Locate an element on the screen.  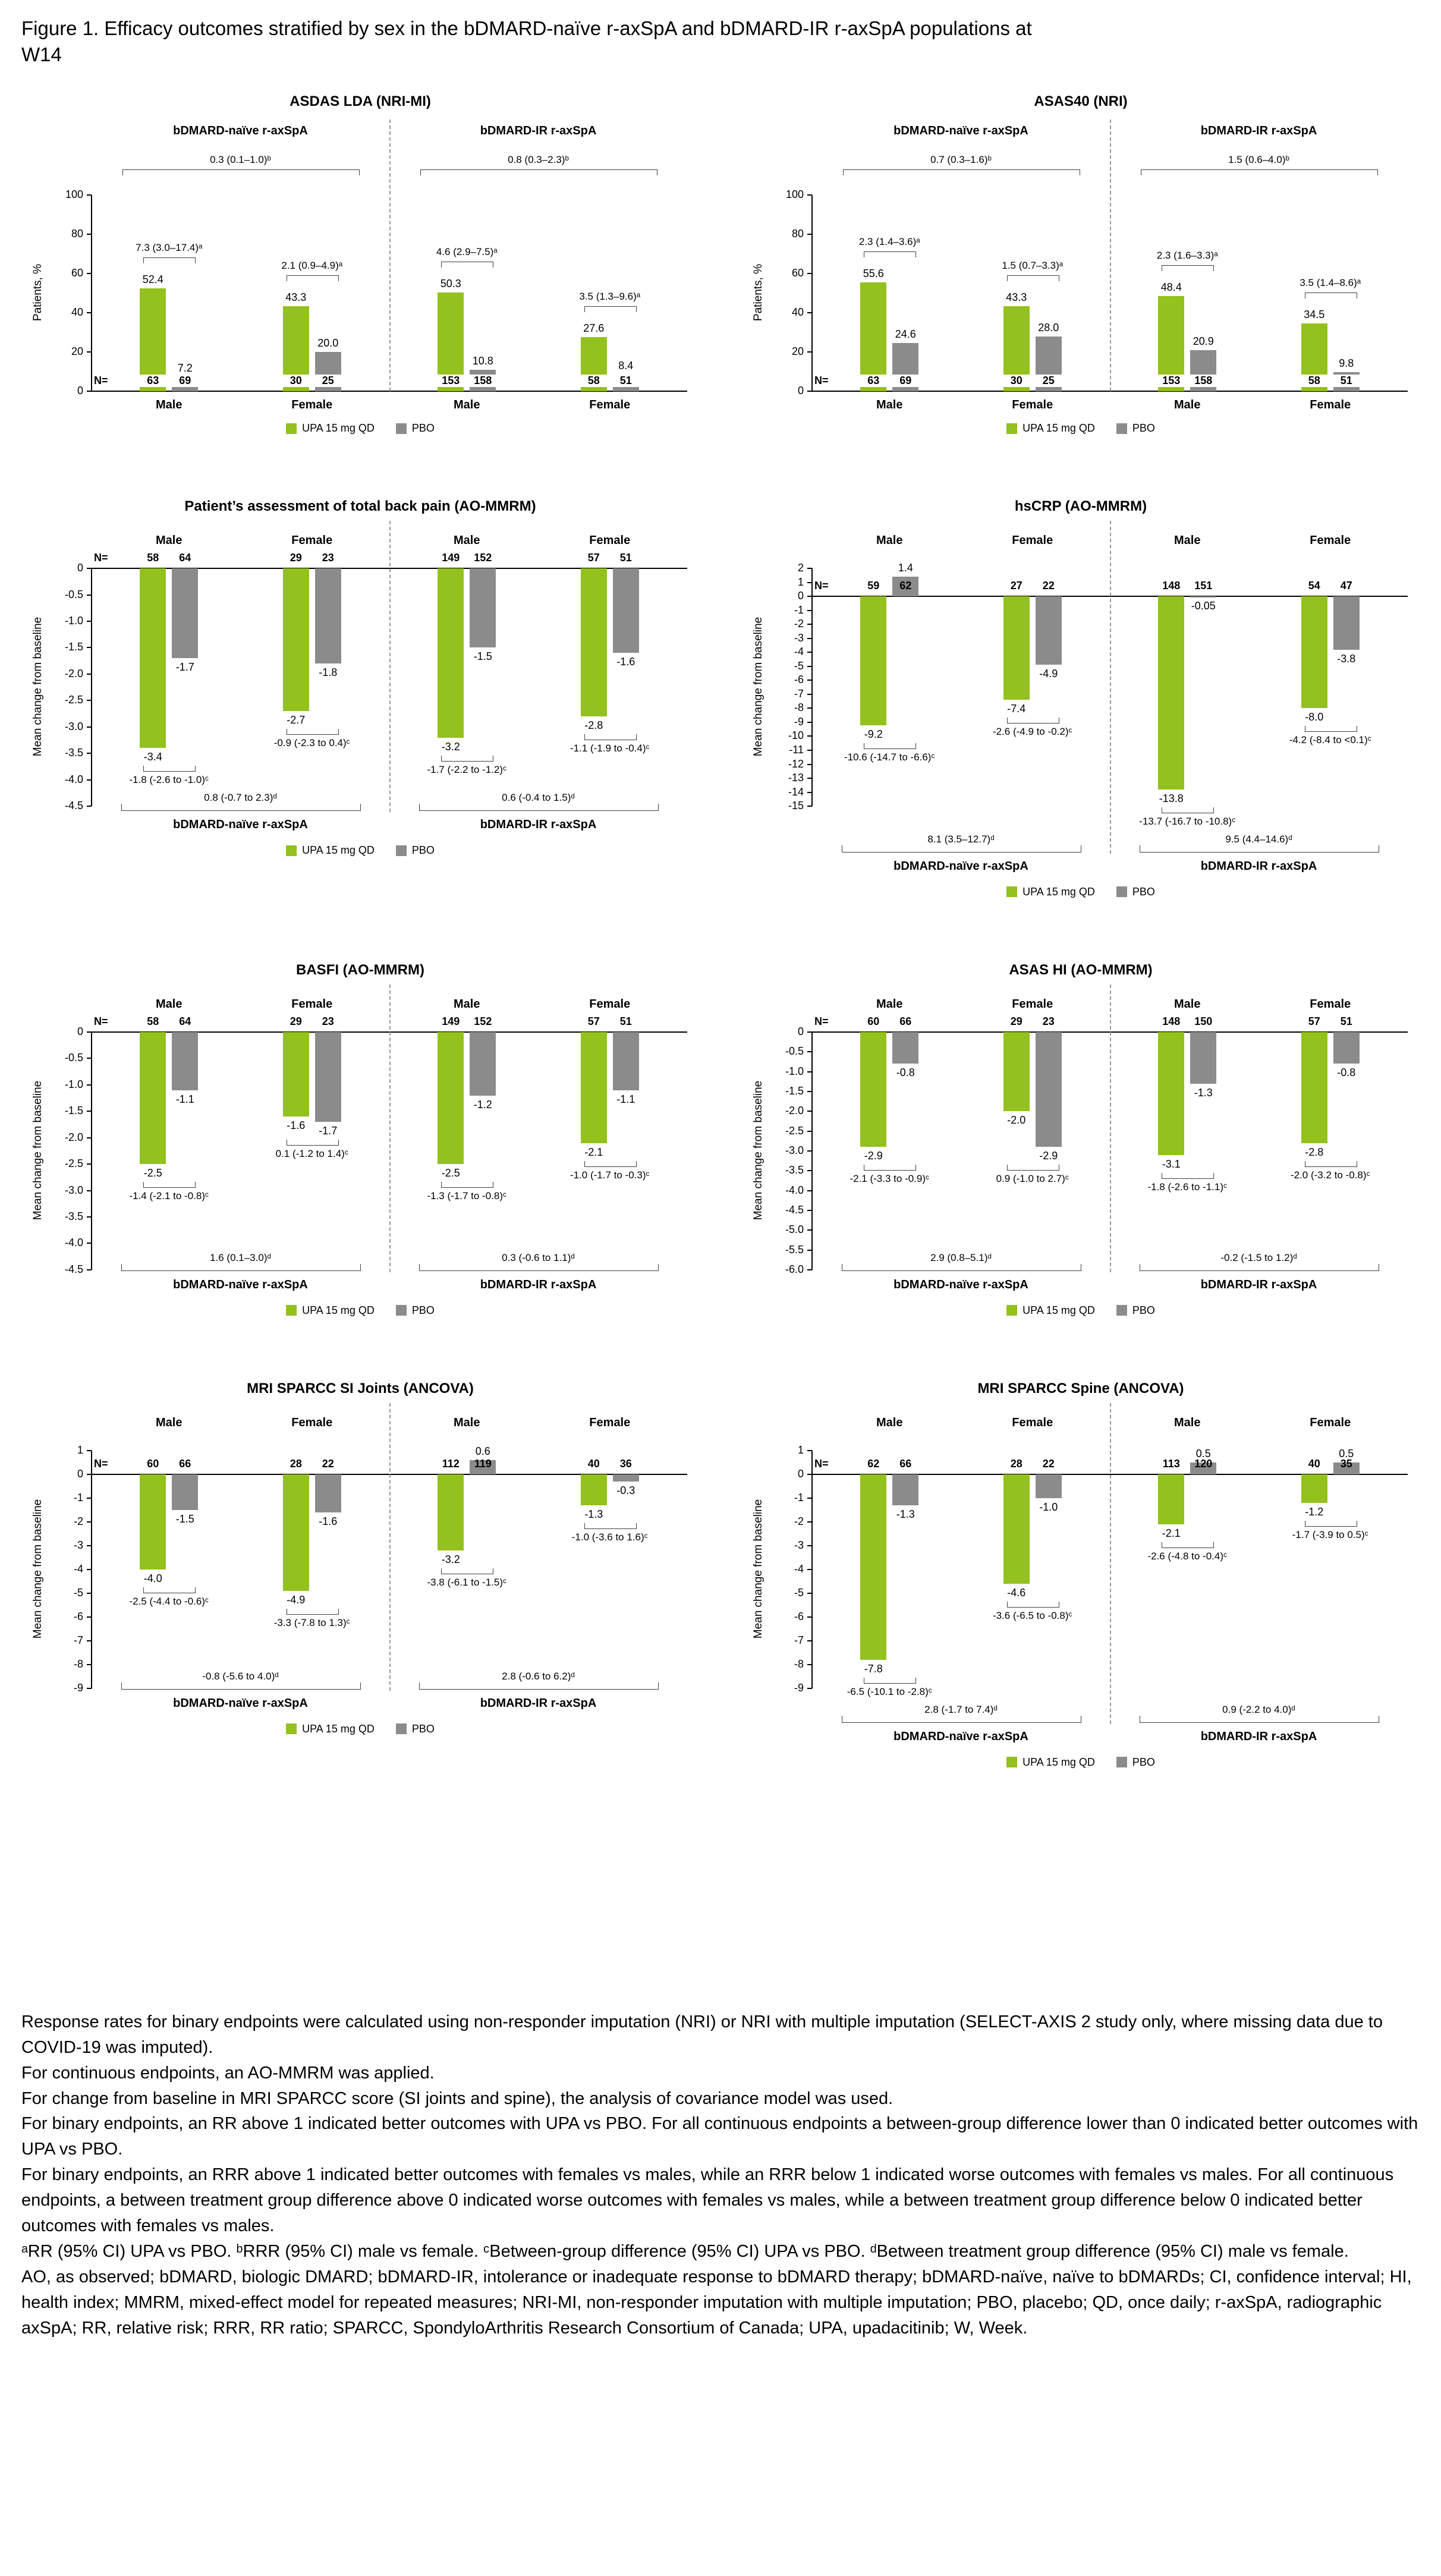
diff-annotation: -2.0 (-3.2 to -0.8)ᶜ is located at coordinates (1330, 1175).